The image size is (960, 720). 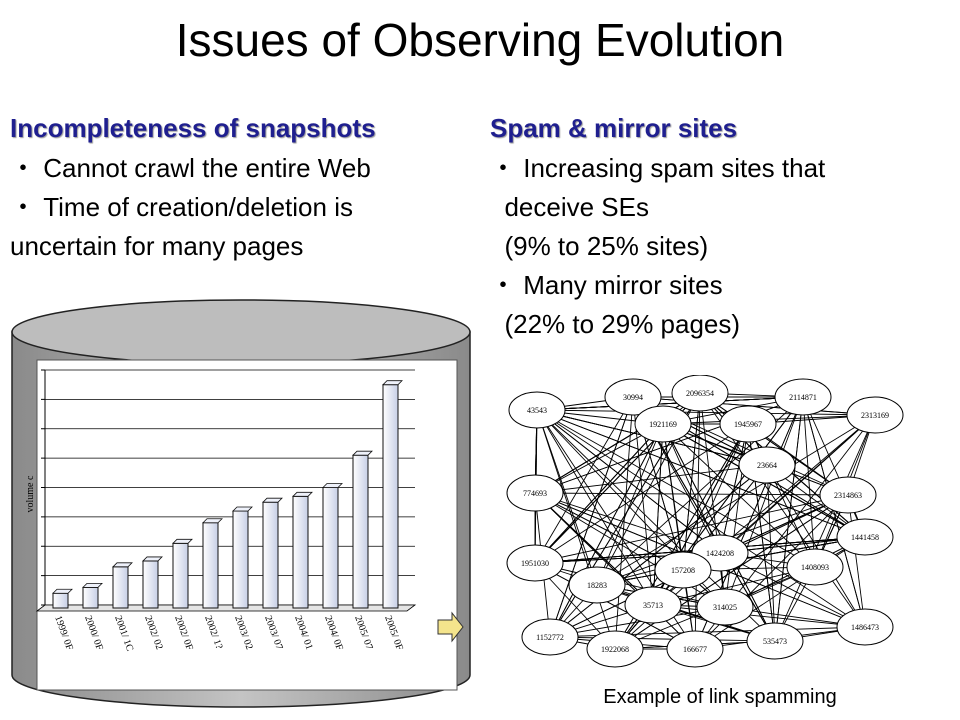 I want to click on left-bullet-2: ・ Time of creation/deletion is, so click(x=181, y=207).